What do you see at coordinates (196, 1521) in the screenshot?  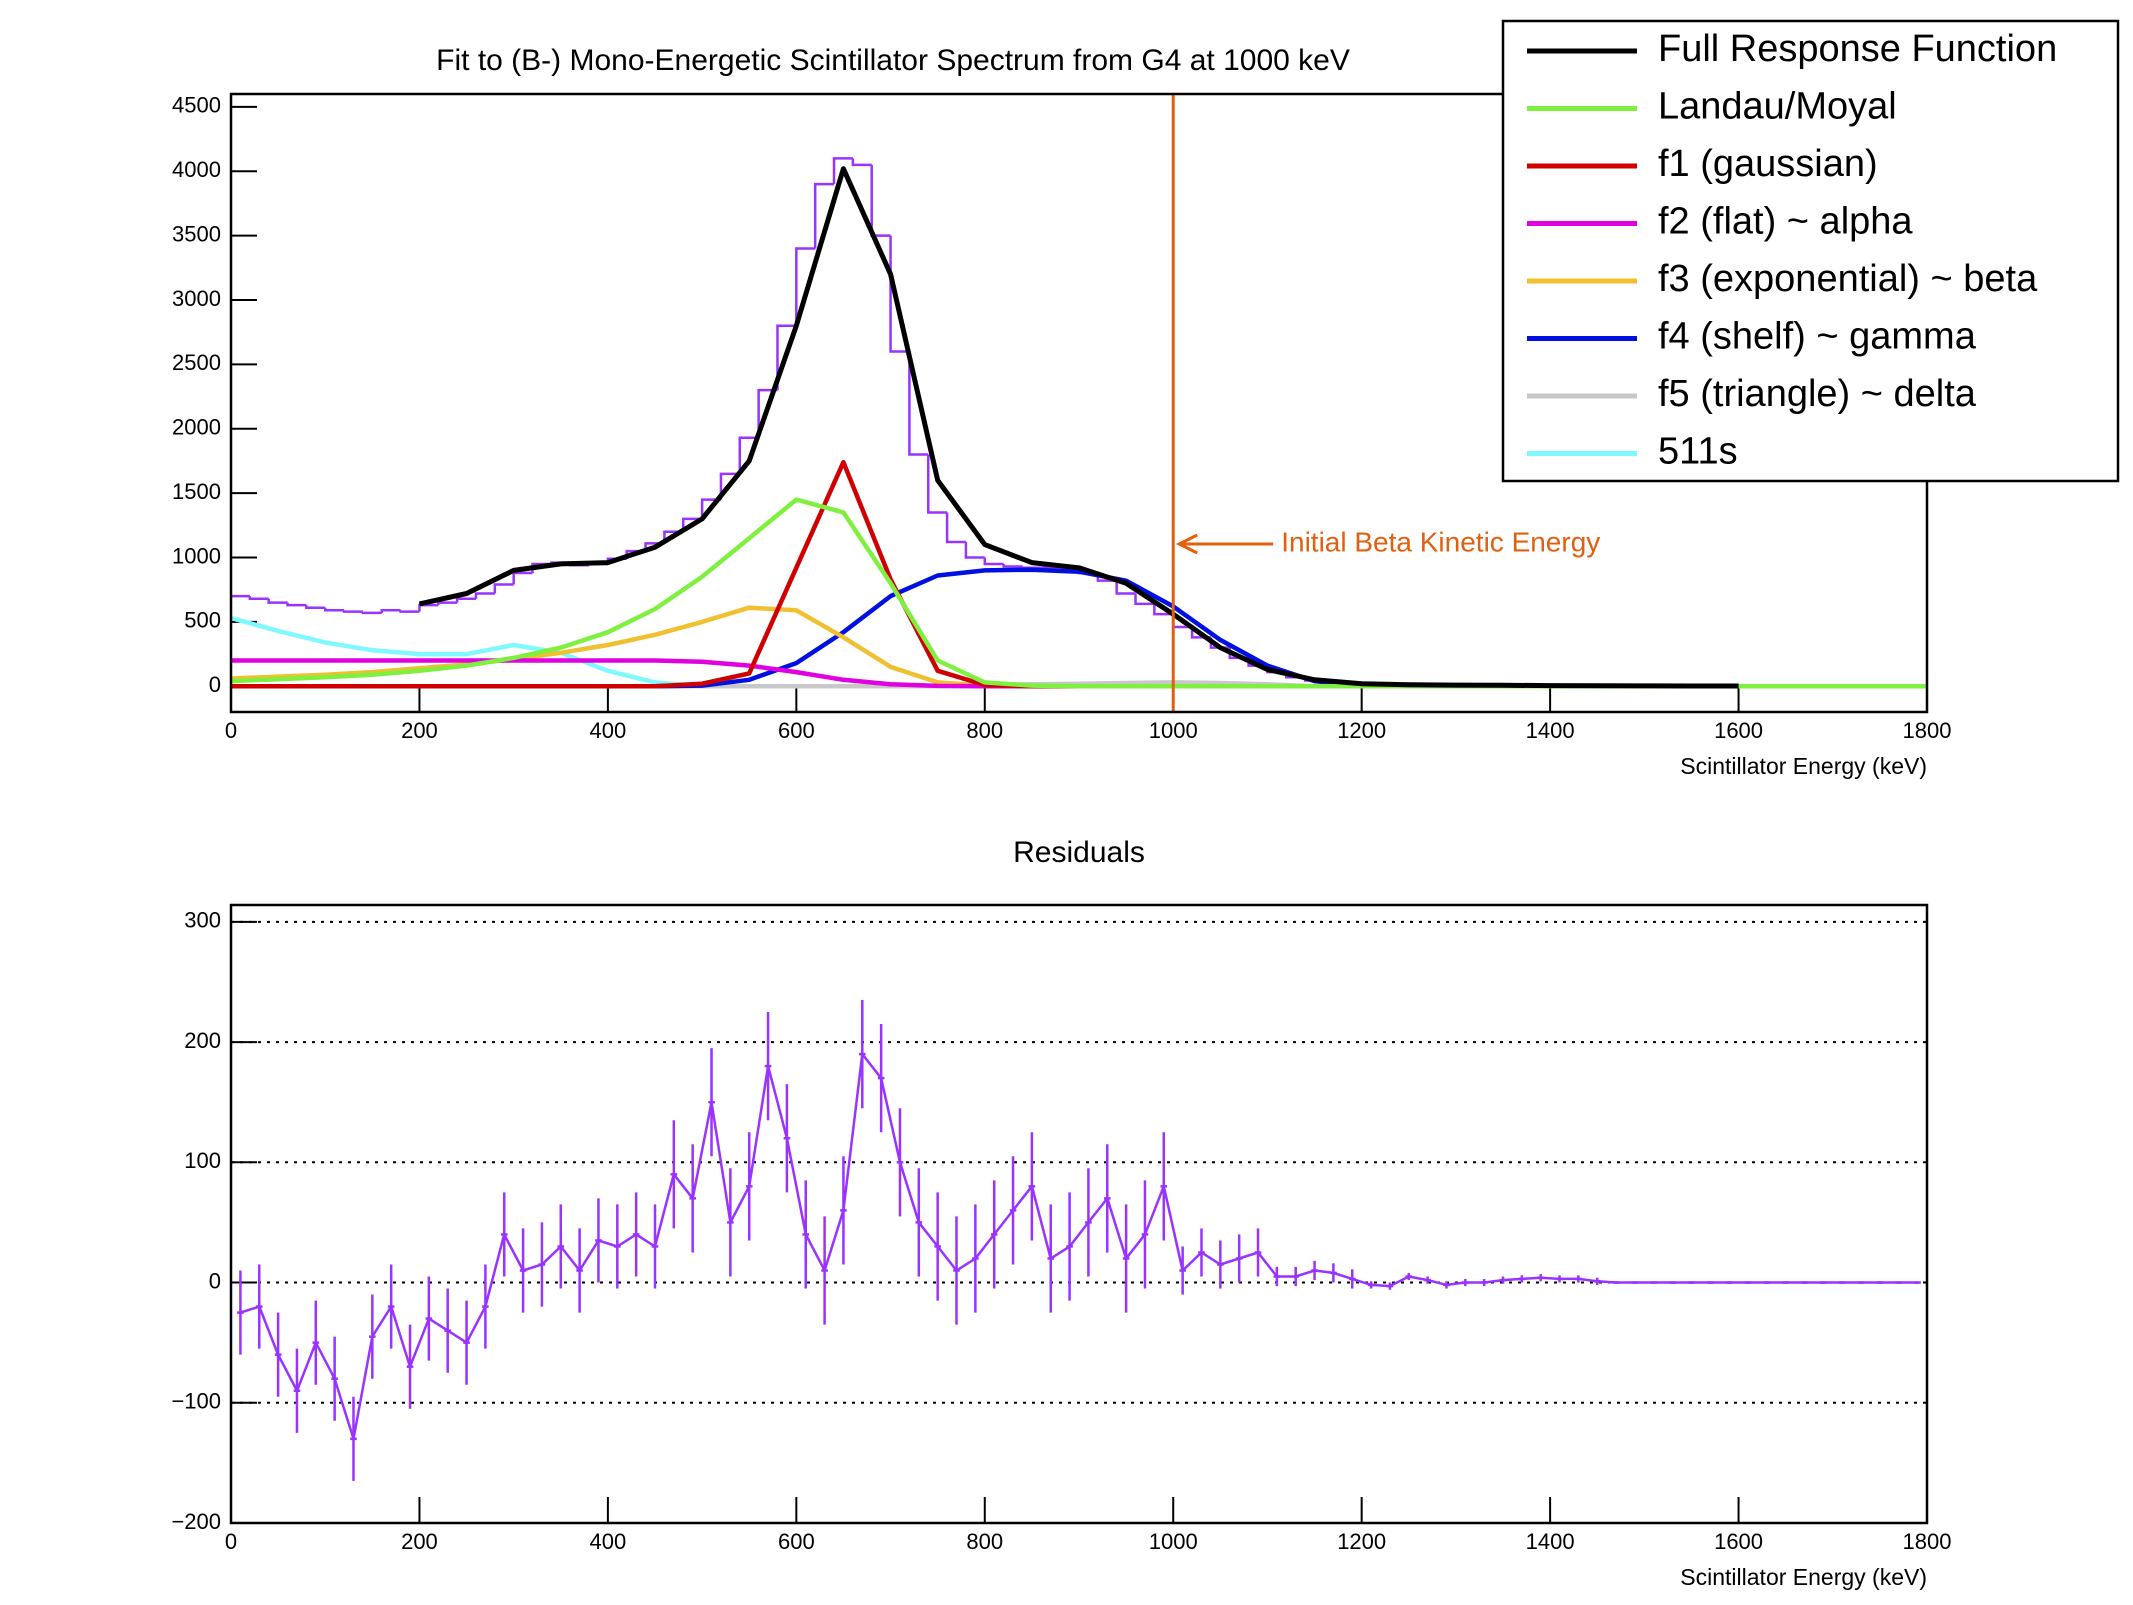 I see `y-tick-label: −200` at bounding box center [196, 1521].